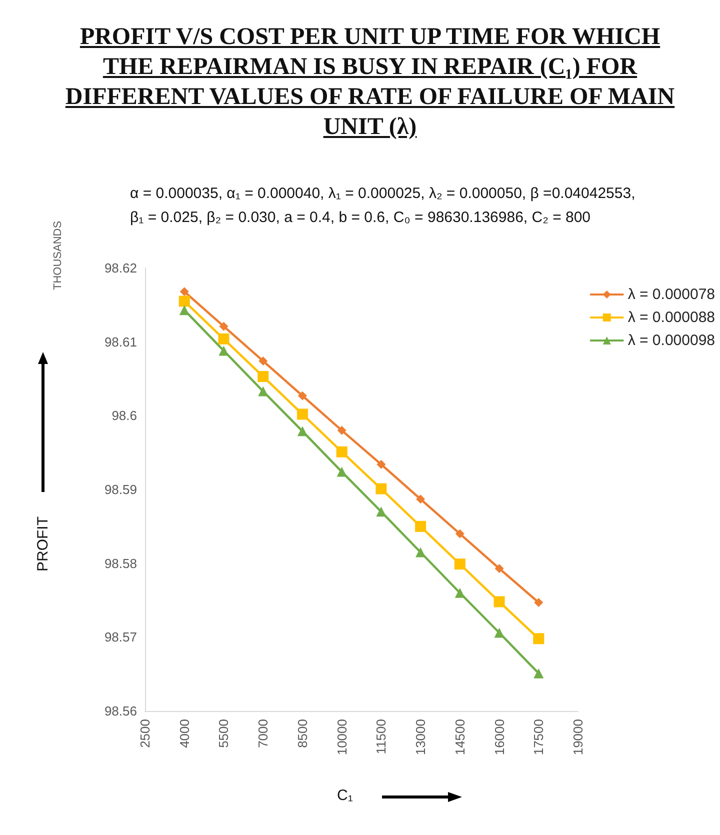 The width and height of the screenshot is (720, 835). Describe the element at coordinates (302, 733) in the screenshot. I see `x-tick-label: 8500` at that location.